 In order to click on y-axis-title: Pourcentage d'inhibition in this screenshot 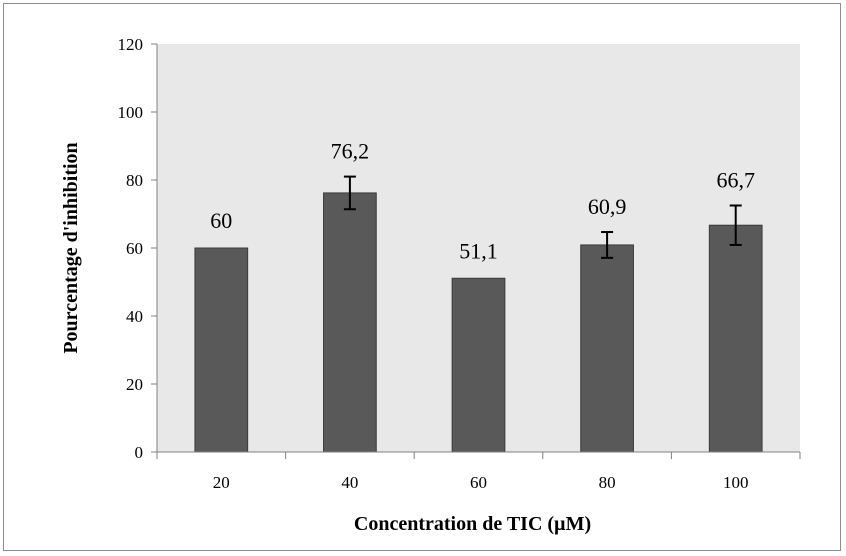, I will do `click(71, 247)`.